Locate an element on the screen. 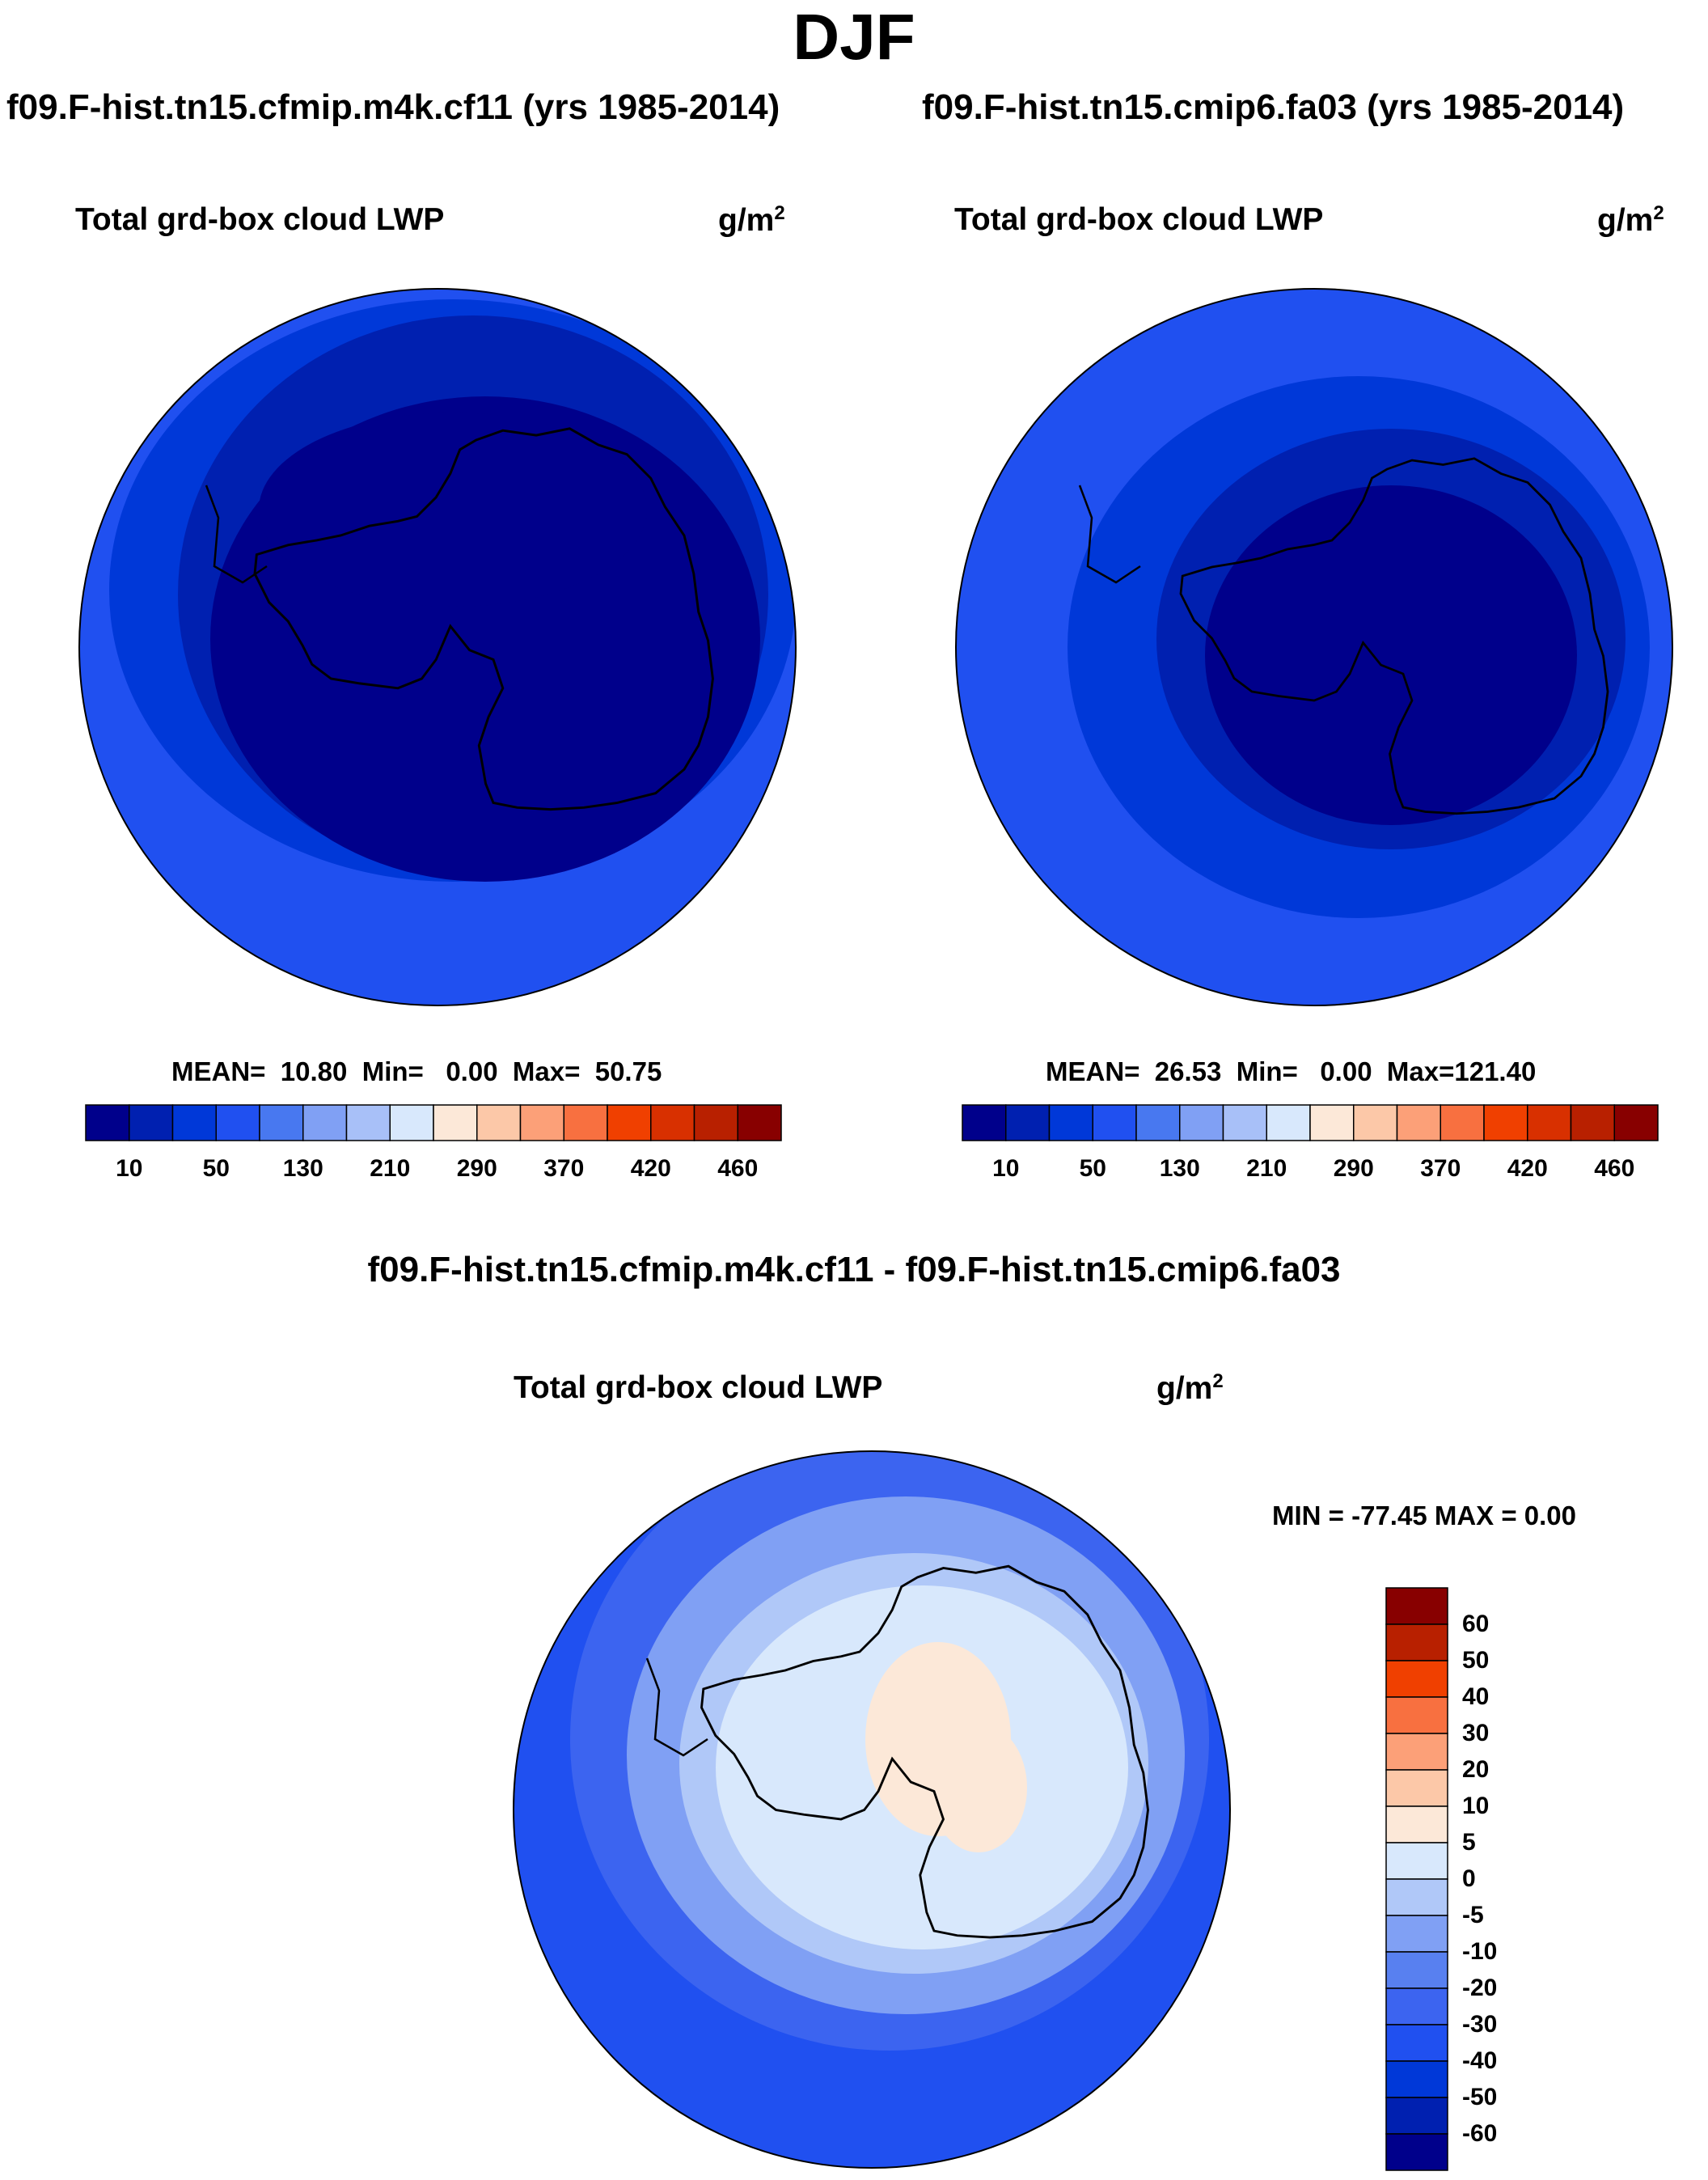  diff-colorbar-tick-label: -30 is located at coordinates (1480, 2024).